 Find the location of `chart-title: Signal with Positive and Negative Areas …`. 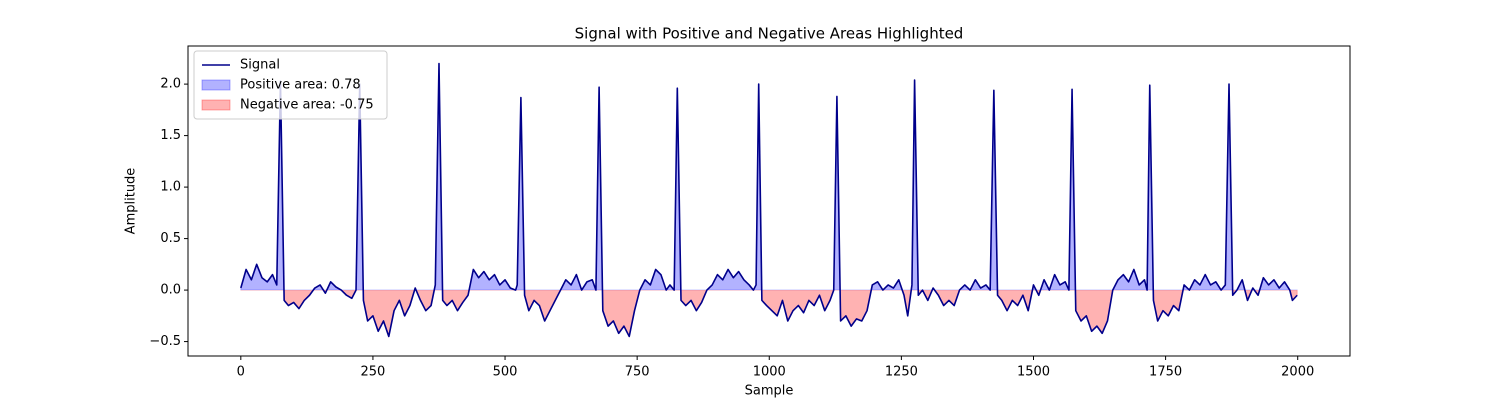

chart-title: Signal with Positive and Negative Areas … is located at coordinates (769, 34).